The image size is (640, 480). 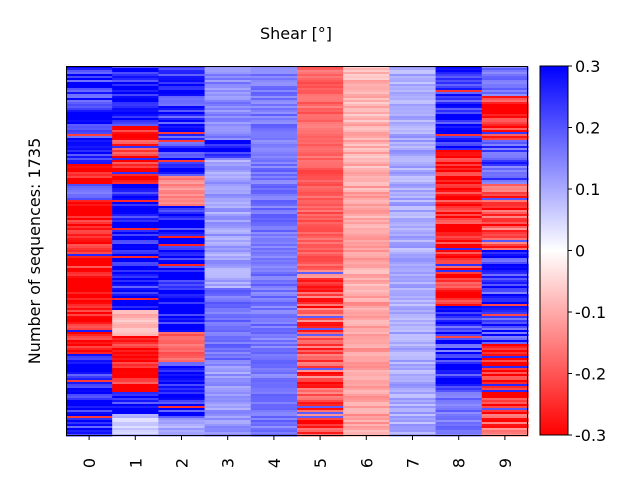 What do you see at coordinates (413, 463) in the screenshot?
I see `x-tick-label: 7` at bounding box center [413, 463].